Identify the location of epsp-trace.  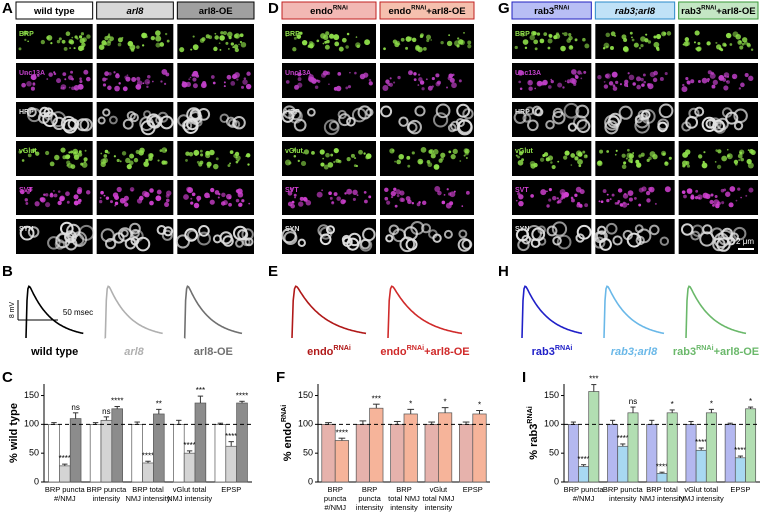
(54, 312).